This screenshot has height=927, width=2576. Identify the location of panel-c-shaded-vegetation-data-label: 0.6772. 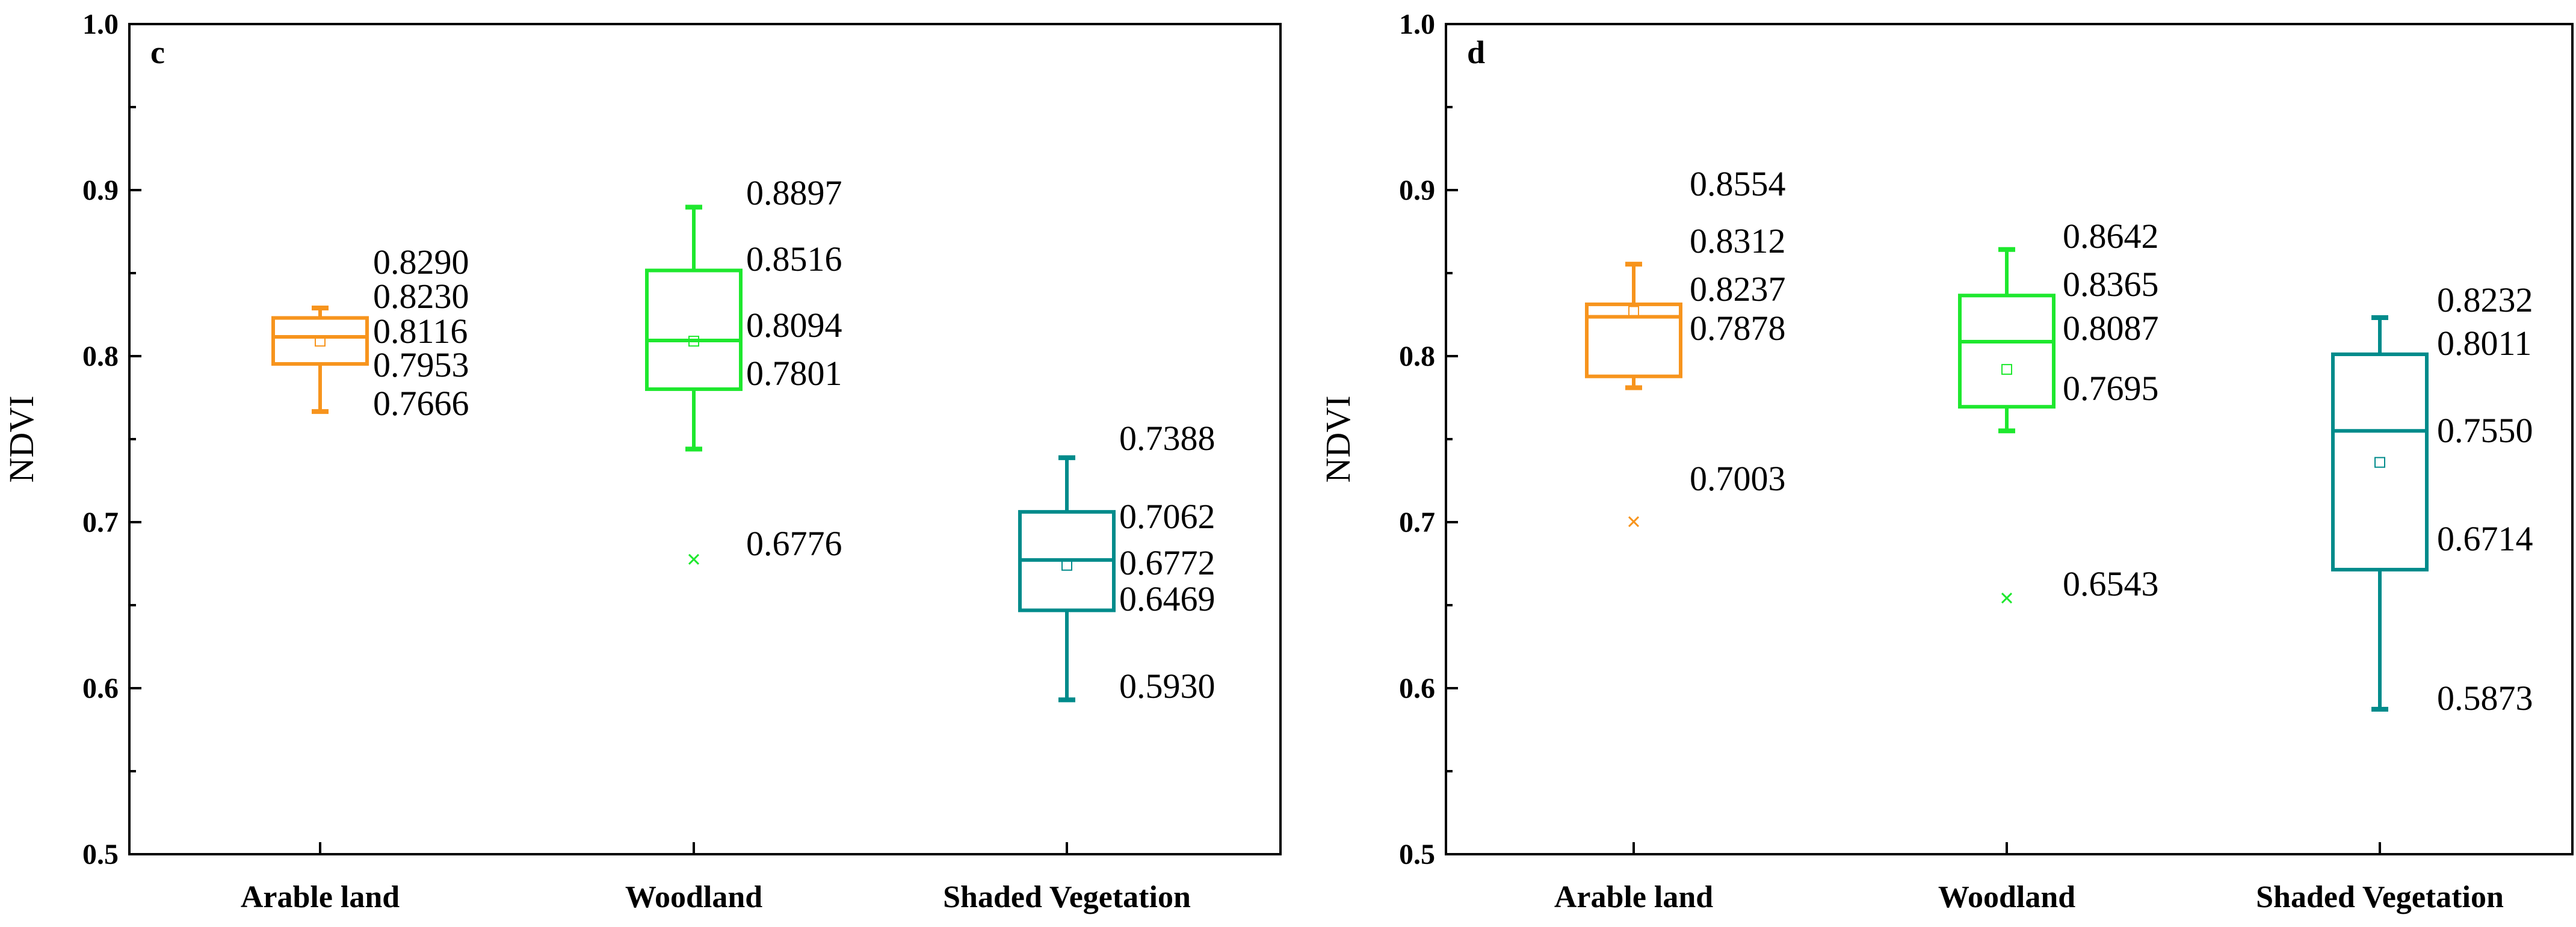
(1167, 562).